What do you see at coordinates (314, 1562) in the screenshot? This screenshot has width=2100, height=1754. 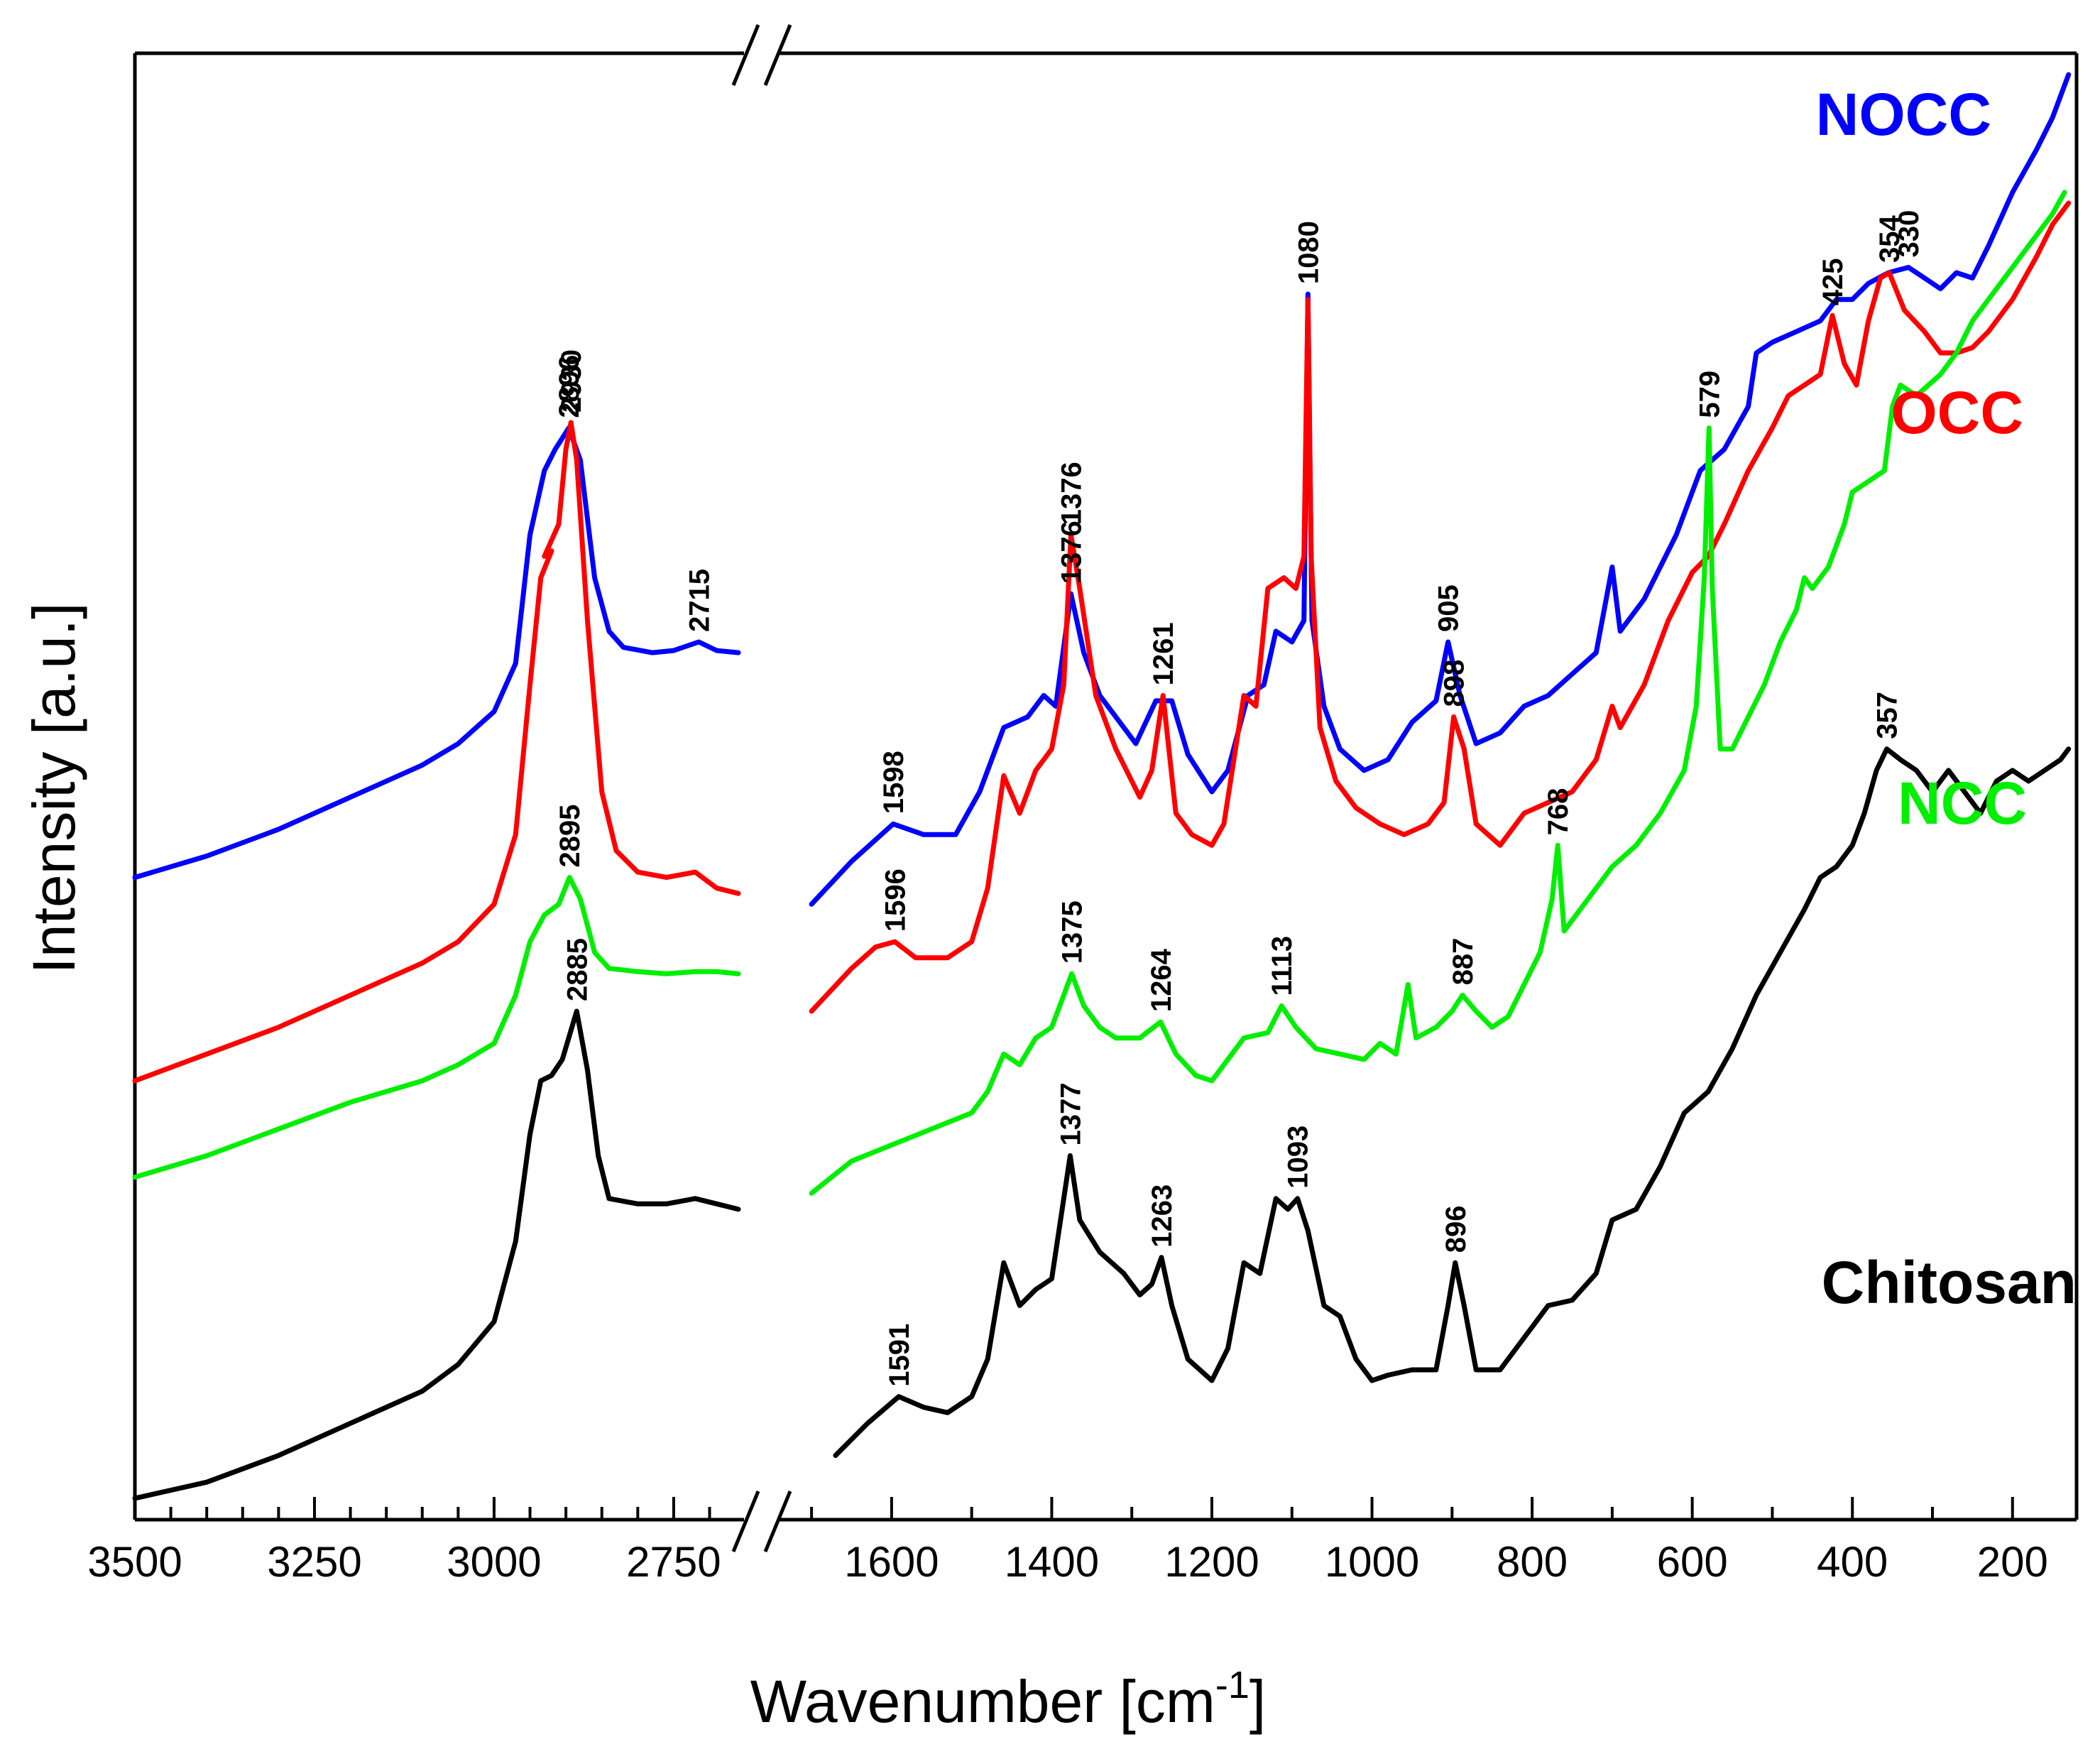 I see `x-tick-label: 3250` at bounding box center [314, 1562].